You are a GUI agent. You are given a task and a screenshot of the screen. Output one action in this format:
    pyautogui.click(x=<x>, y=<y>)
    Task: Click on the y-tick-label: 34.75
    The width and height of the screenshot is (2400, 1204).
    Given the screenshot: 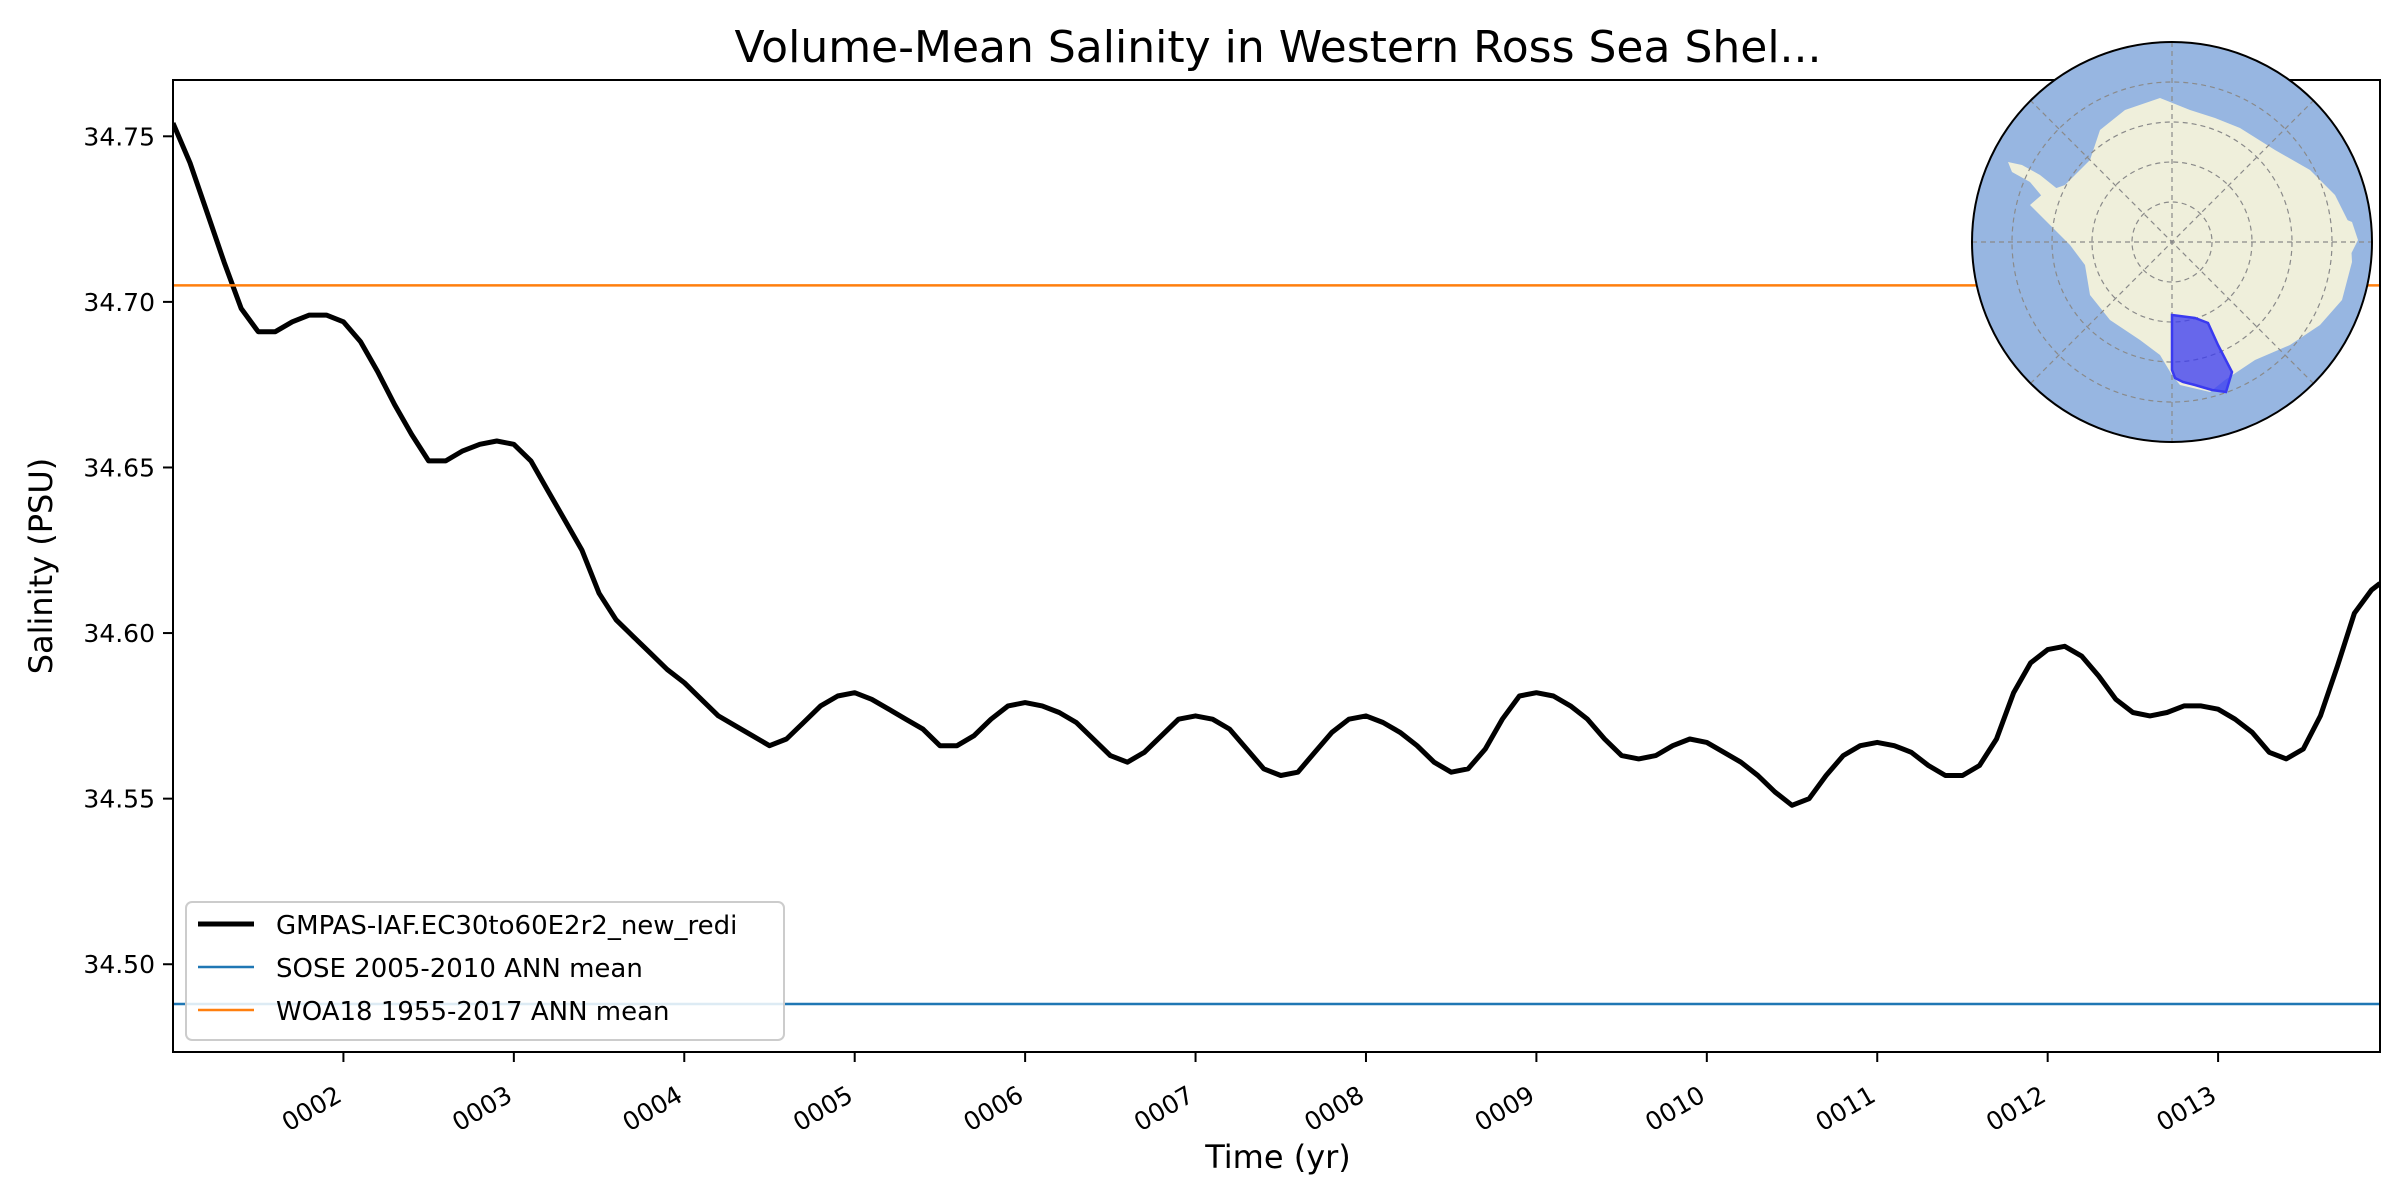 What is the action you would take?
    pyautogui.click(x=119, y=136)
    